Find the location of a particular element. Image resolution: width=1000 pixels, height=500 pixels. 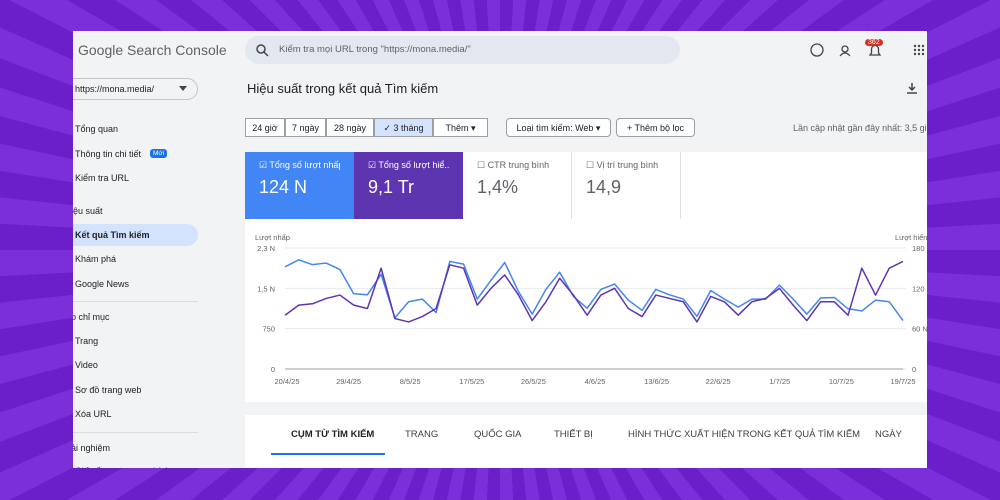

nav-item: Sơ đồ trang web is located at coordinates (108, 390).